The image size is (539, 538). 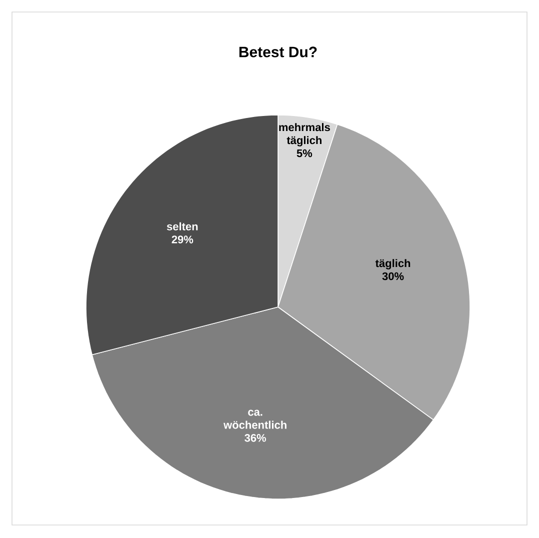 I want to click on slice-label: ca. wöchentlich, so click(x=255, y=419).